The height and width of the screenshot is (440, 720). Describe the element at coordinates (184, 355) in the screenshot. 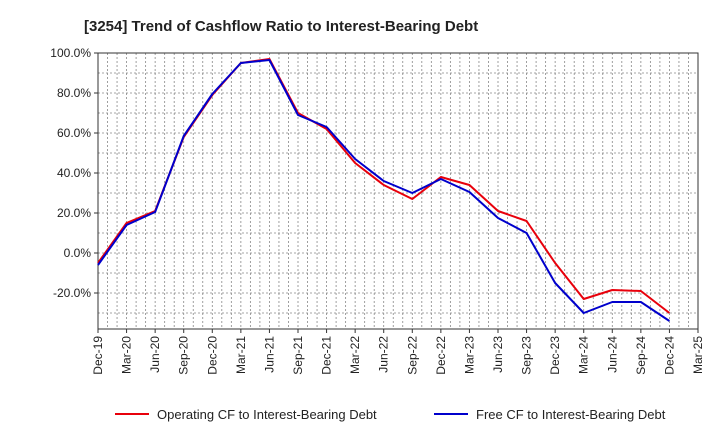

I see `x-tick-label: Sep-20` at that location.